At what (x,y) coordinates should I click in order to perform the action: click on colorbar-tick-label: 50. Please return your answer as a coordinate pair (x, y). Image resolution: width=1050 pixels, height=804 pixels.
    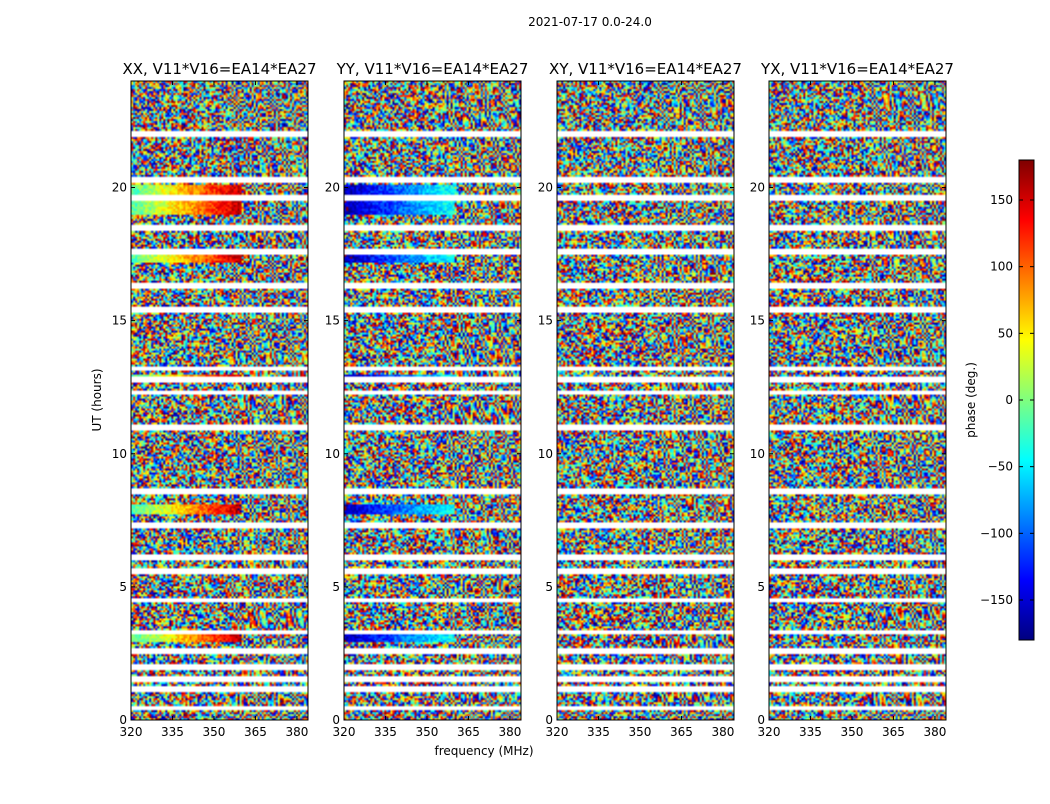
    Looking at the image, I should click on (1005, 333).